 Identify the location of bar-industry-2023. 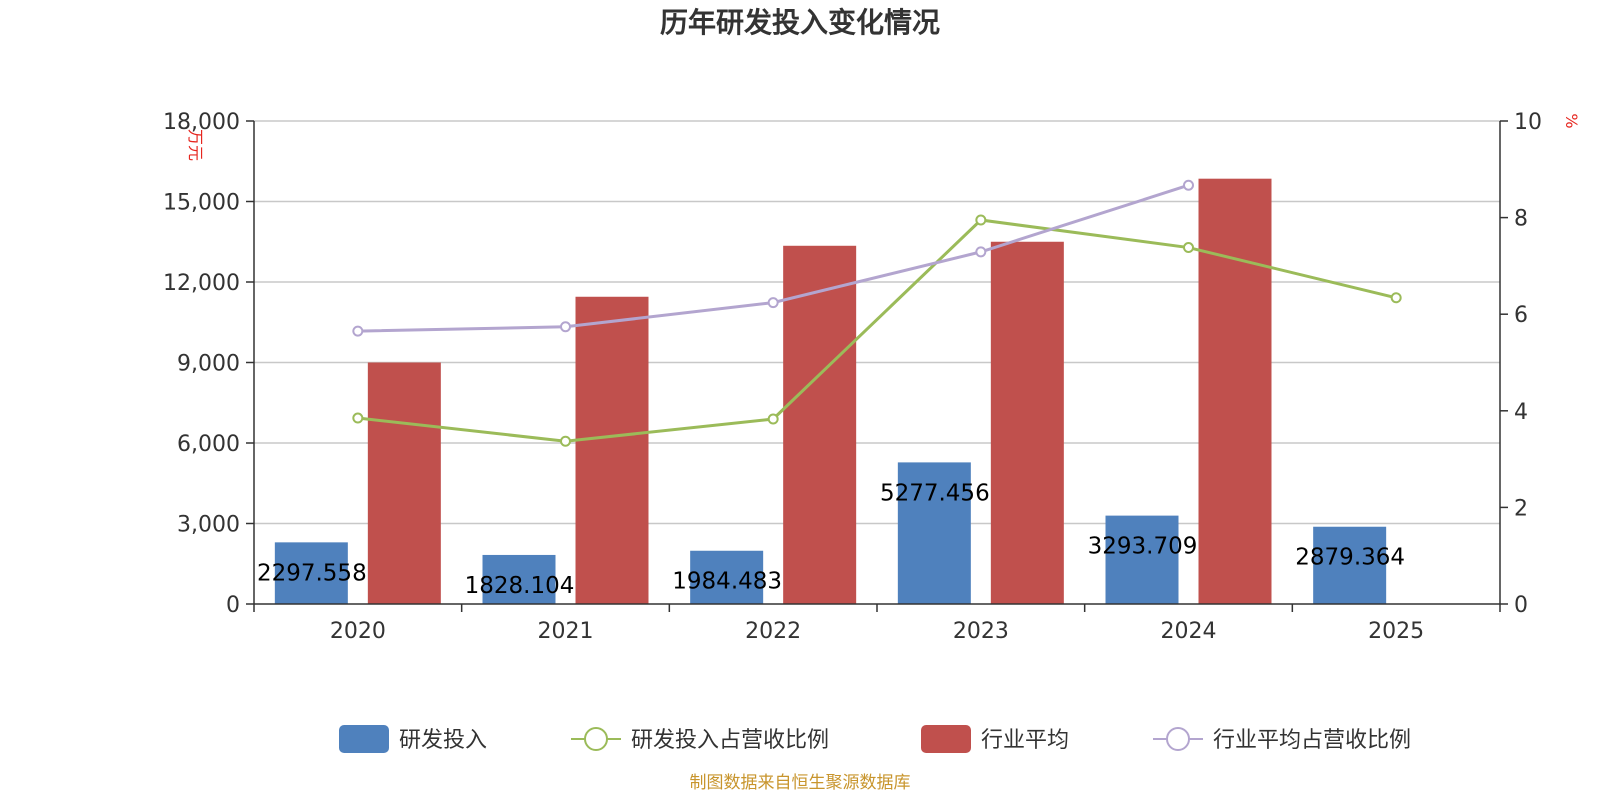
(1027, 422).